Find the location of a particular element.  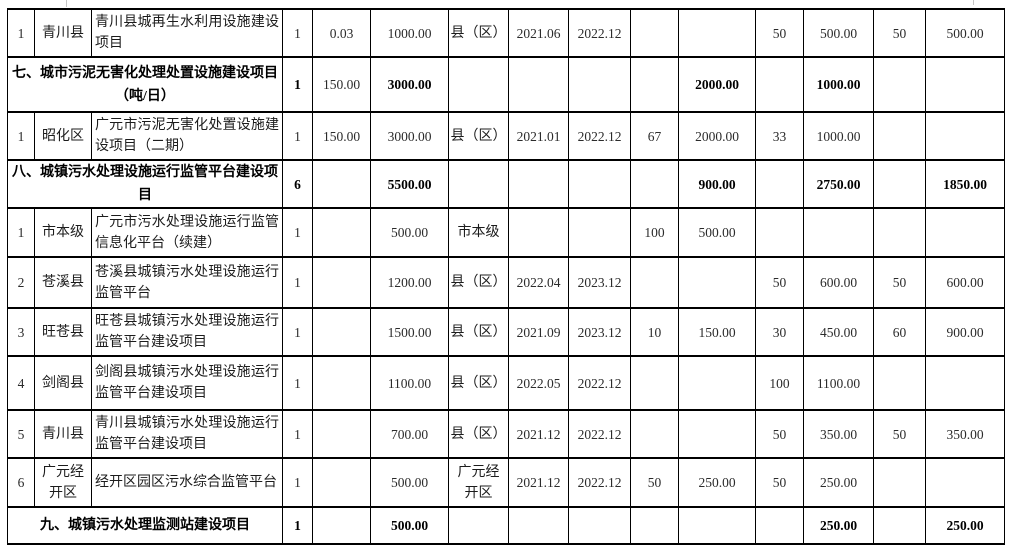

cell-y2-pct: 30 is located at coordinates (779, 332).